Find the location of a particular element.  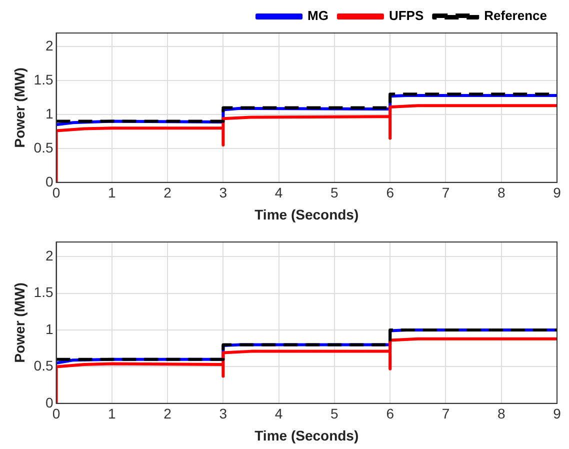

legend-label: UFPS is located at coordinates (406, 16).